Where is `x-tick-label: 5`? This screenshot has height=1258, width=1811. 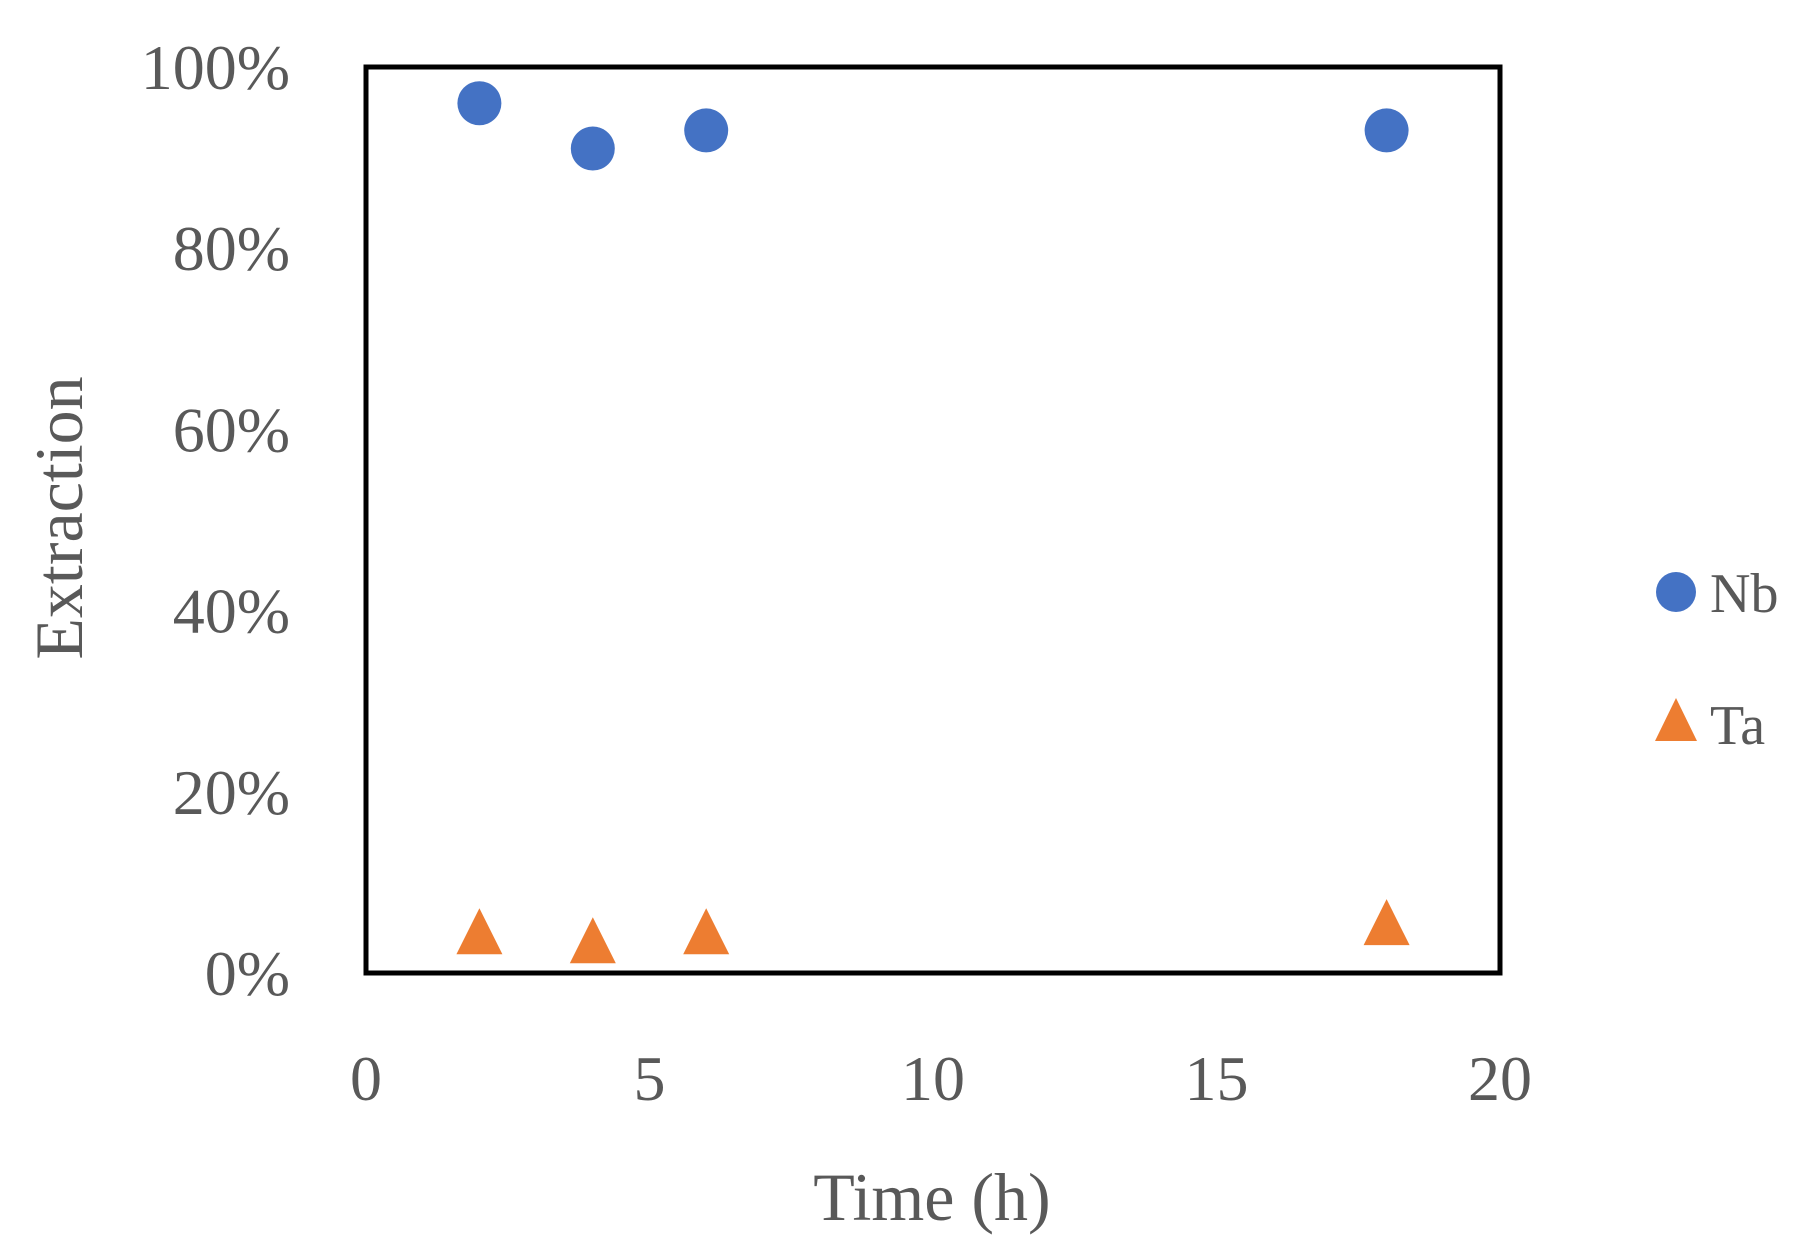 x-tick-label: 5 is located at coordinates (650, 1078).